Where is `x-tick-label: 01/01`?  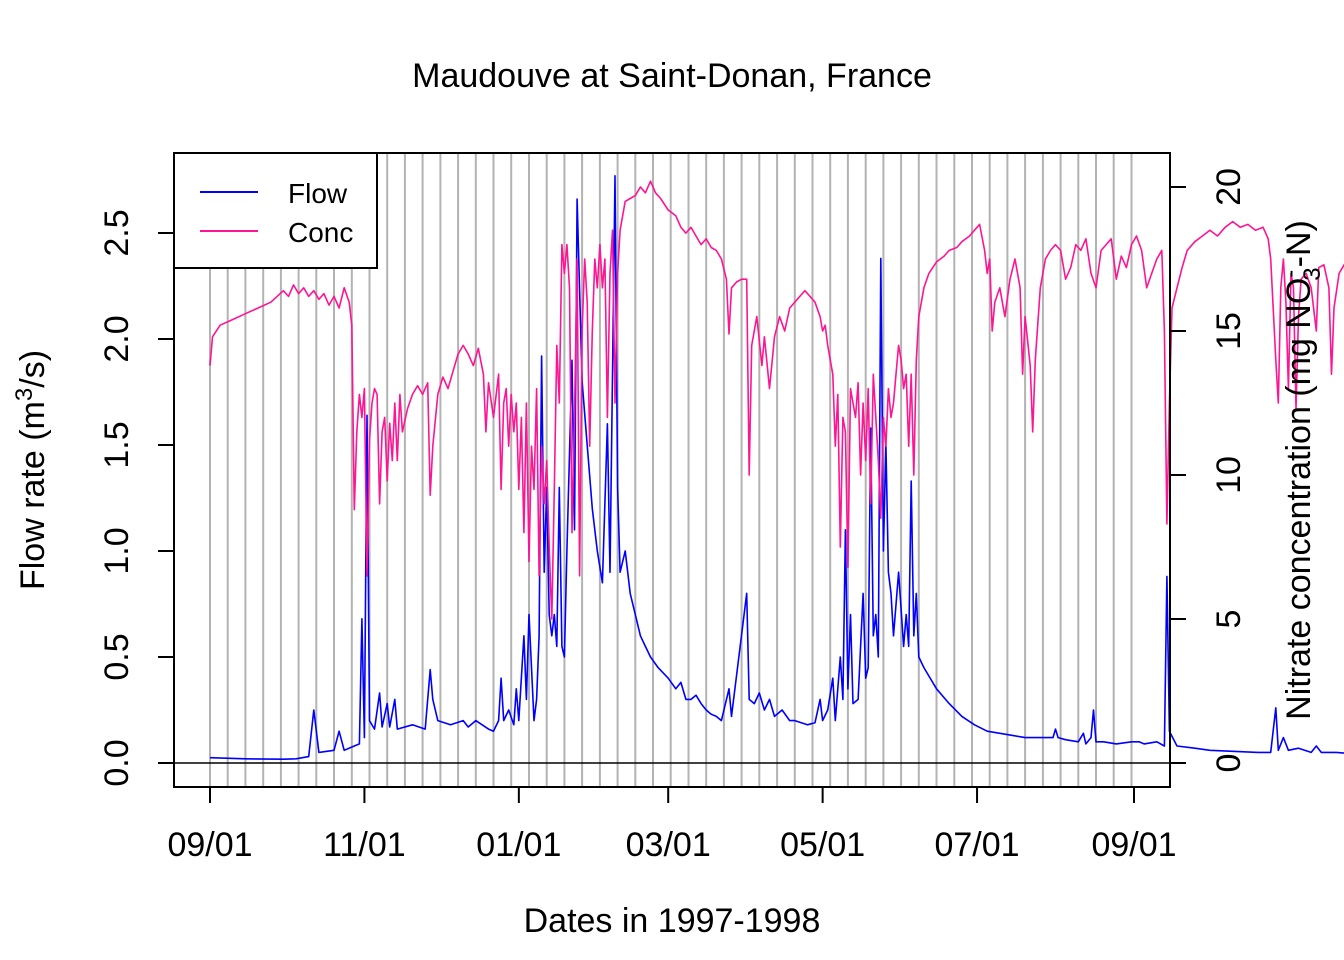 x-tick-label: 01/01 is located at coordinates (518, 845).